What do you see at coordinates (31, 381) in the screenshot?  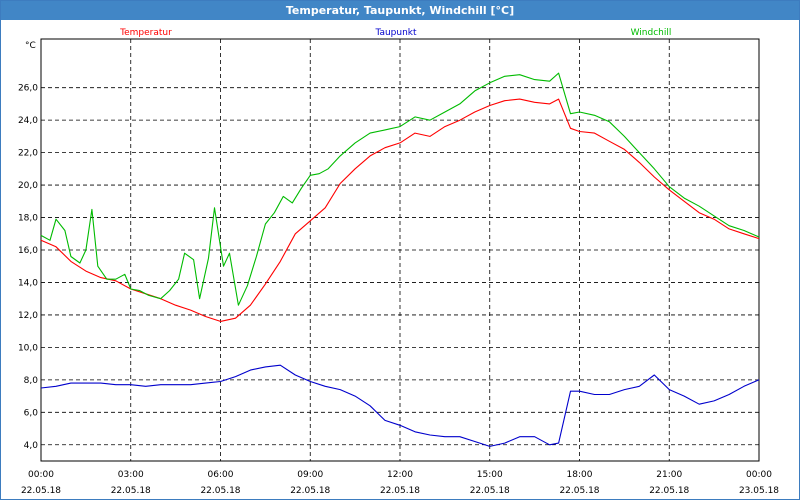 I see `y-tick-label: 8,0` at bounding box center [31, 381].